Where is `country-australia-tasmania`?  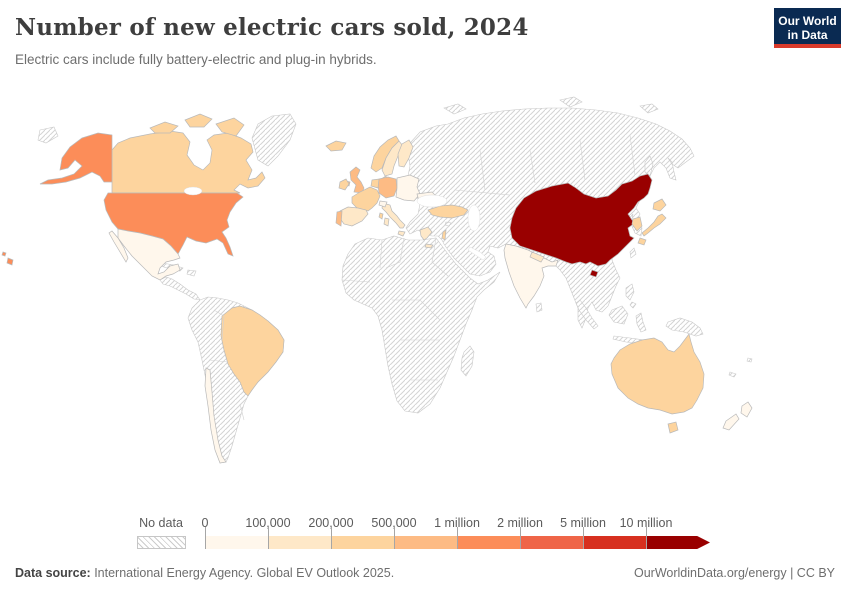
country-australia-tasmania is located at coordinates (673, 427).